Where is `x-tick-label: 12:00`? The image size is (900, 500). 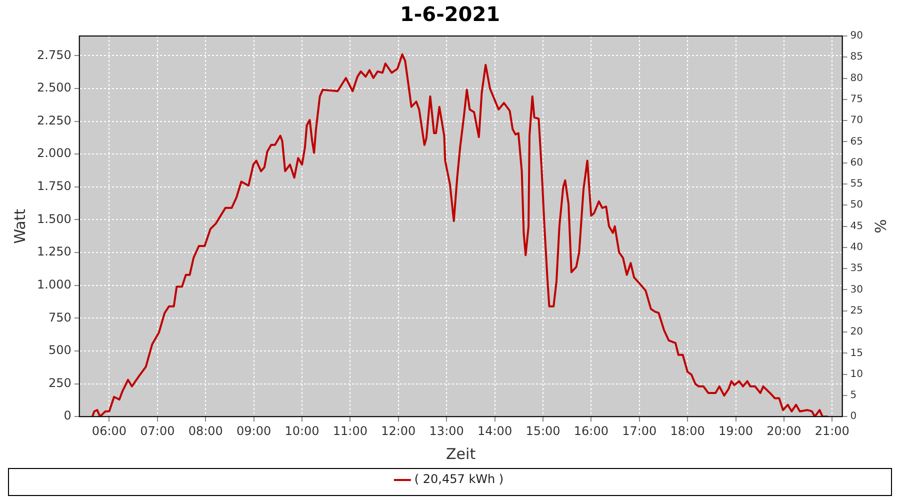 x-tick-label: 12:00 is located at coordinates (398, 431).